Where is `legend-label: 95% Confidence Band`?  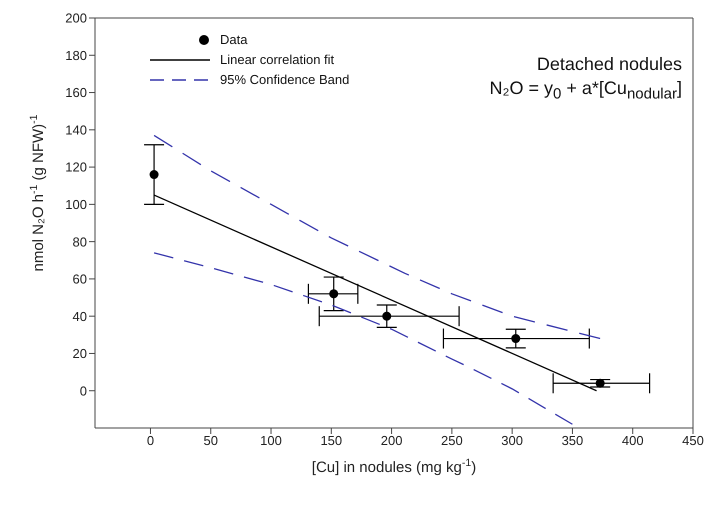
legend-label: 95% Confidence Band is located at coordinates (285, 80).